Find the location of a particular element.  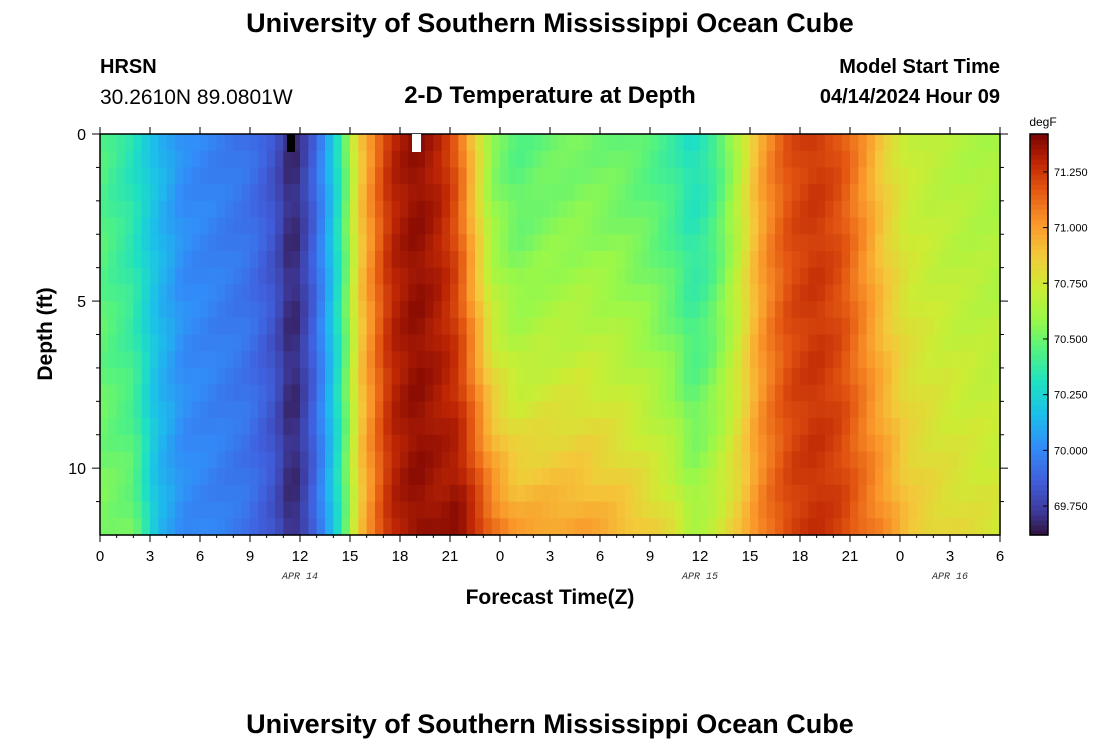

colorbar-tick-label: 71.000 is located at coordinates (1071, 229).